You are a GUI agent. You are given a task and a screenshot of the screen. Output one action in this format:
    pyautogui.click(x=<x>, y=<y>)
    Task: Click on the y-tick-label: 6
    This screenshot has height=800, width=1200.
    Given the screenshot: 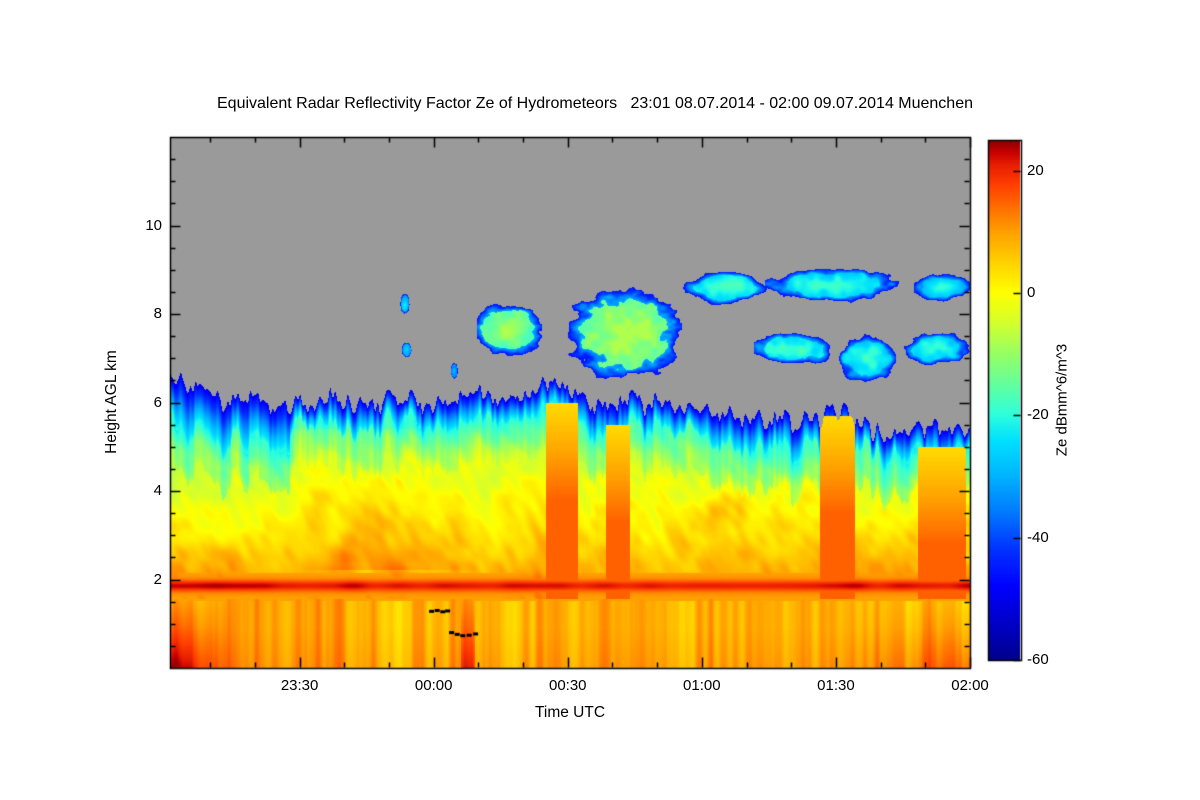 What is the action you would take?
    pyautogui.click(x=157, y=402)
    